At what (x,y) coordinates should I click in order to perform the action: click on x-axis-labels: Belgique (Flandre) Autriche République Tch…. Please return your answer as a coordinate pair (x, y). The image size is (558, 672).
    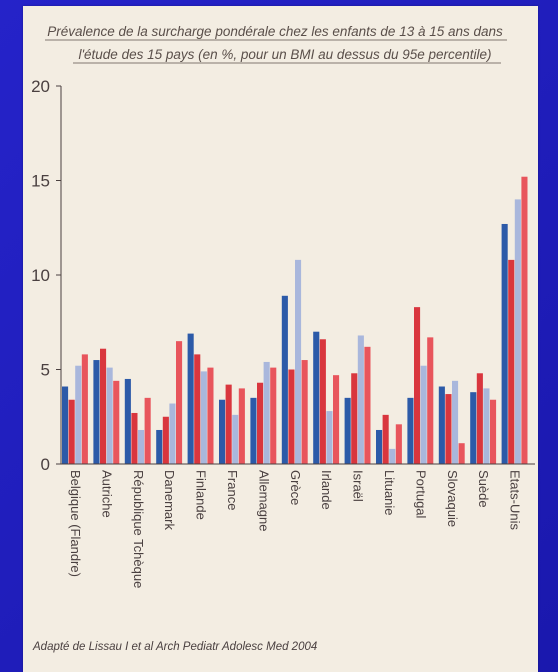
    Looking at the image, I should click on (295, 529).